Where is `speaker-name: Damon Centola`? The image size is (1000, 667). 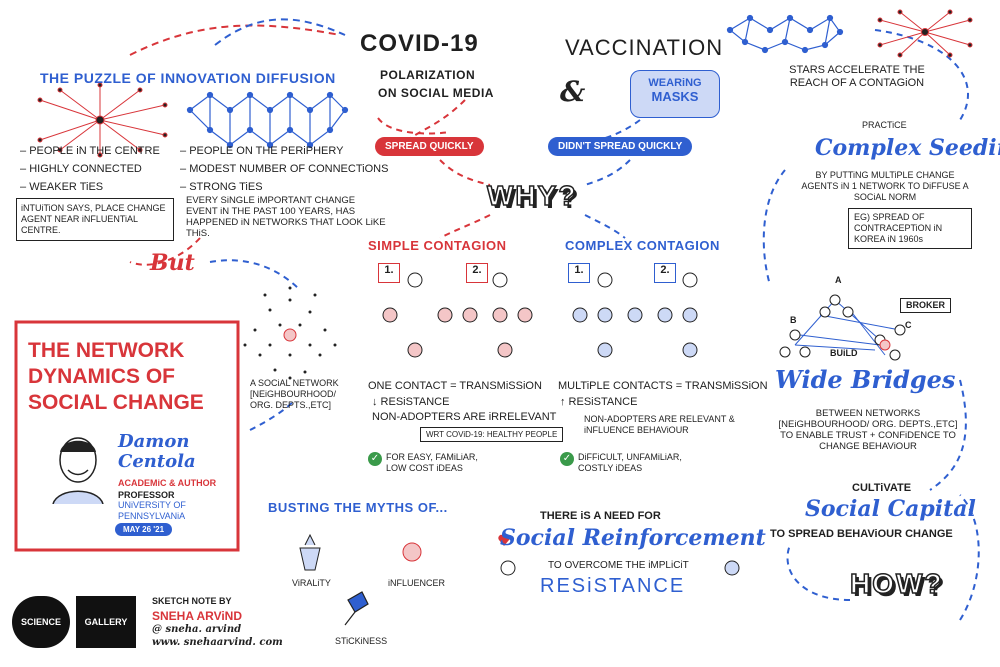
speaker-name: Damon Centola is located at coordinates (157, 451).